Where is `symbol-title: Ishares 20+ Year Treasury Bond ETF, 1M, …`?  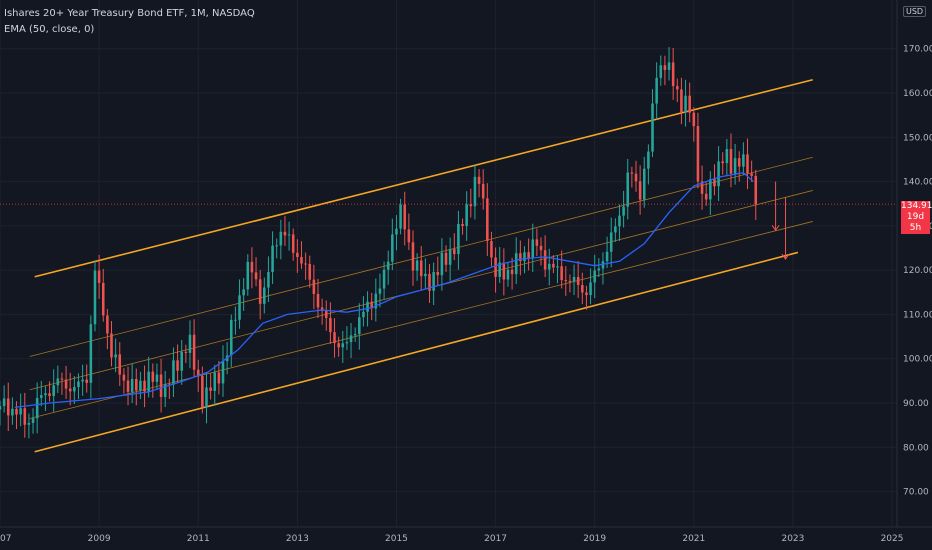 symbol-title: Ishares 20+ Year Treasury Bond ETF, 1M, … is located at coordinates (129, 13).